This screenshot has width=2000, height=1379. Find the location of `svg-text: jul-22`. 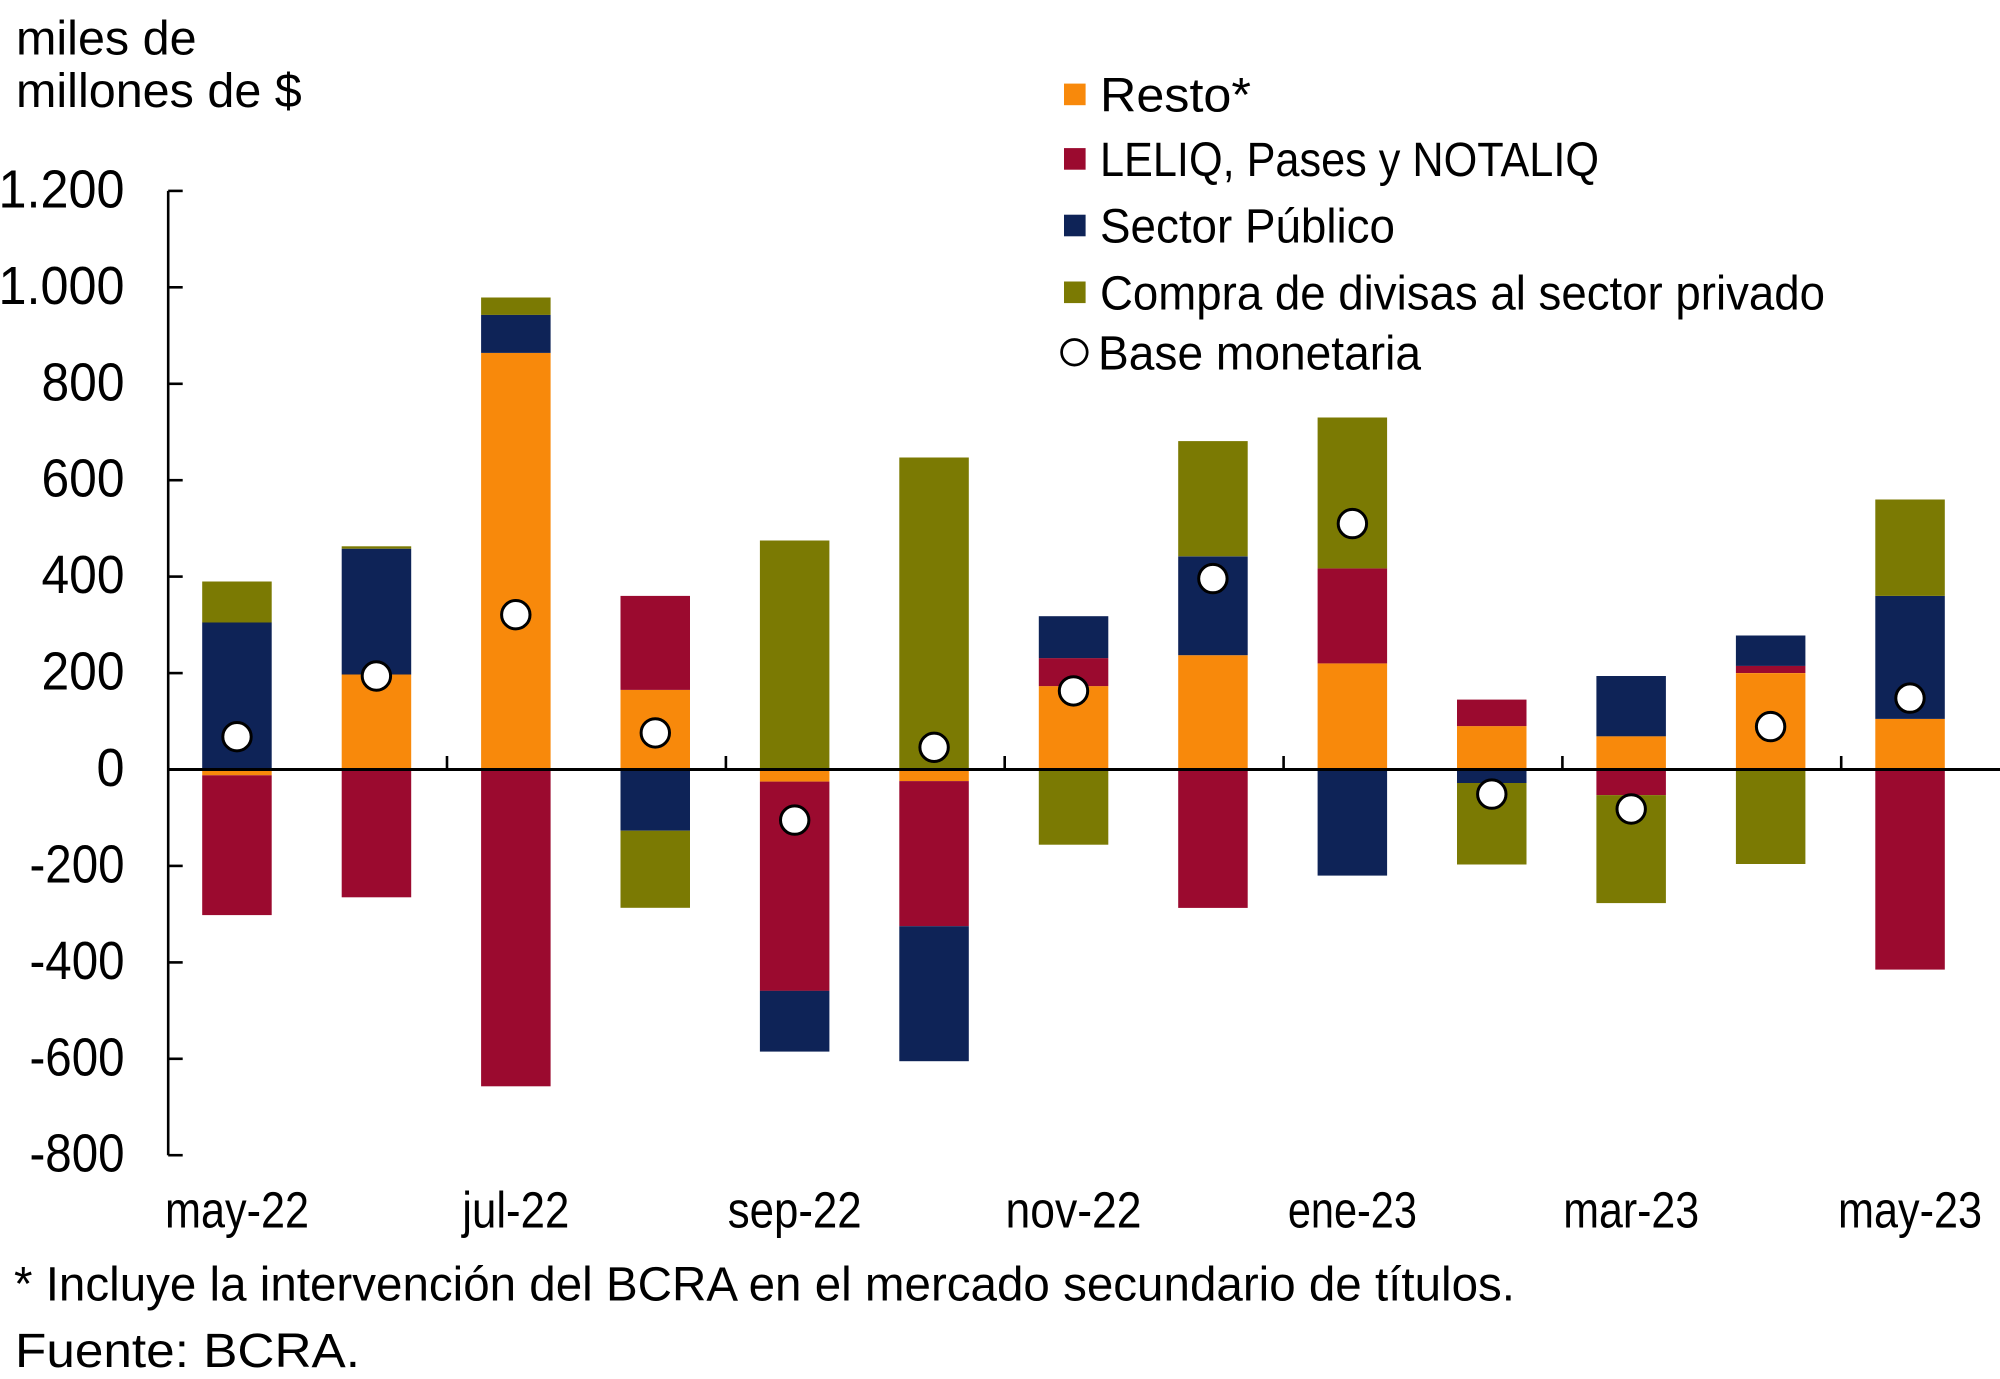

svg-text: jul-22 is located at coordinates (515, 1210).